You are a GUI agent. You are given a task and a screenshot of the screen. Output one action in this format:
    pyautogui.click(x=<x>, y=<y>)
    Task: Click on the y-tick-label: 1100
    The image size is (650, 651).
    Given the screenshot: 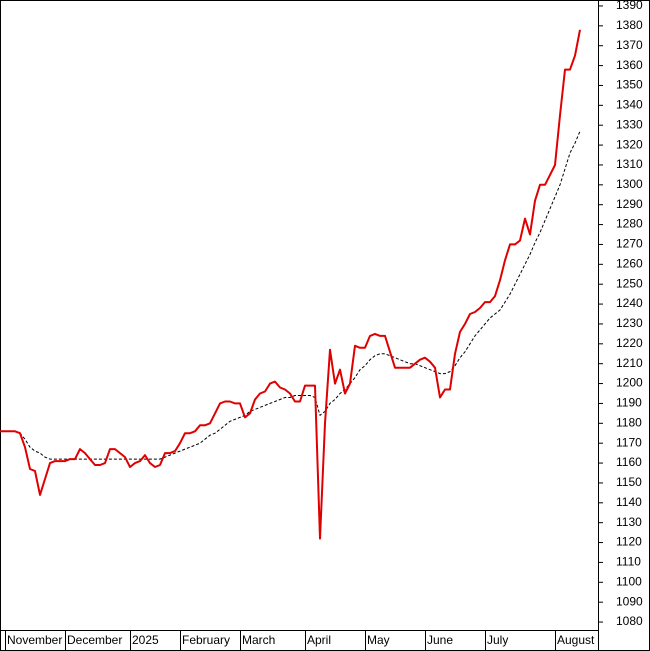 What is the action you would take?
    pyautogui.click(x=629, y=581)
    